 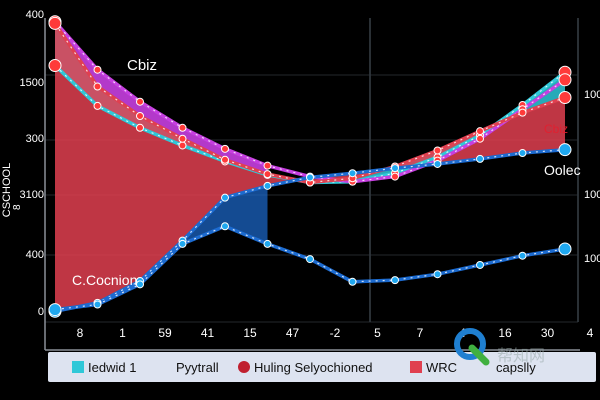 I want to click on y-tick-label: 0, so click(x=41, y=312).